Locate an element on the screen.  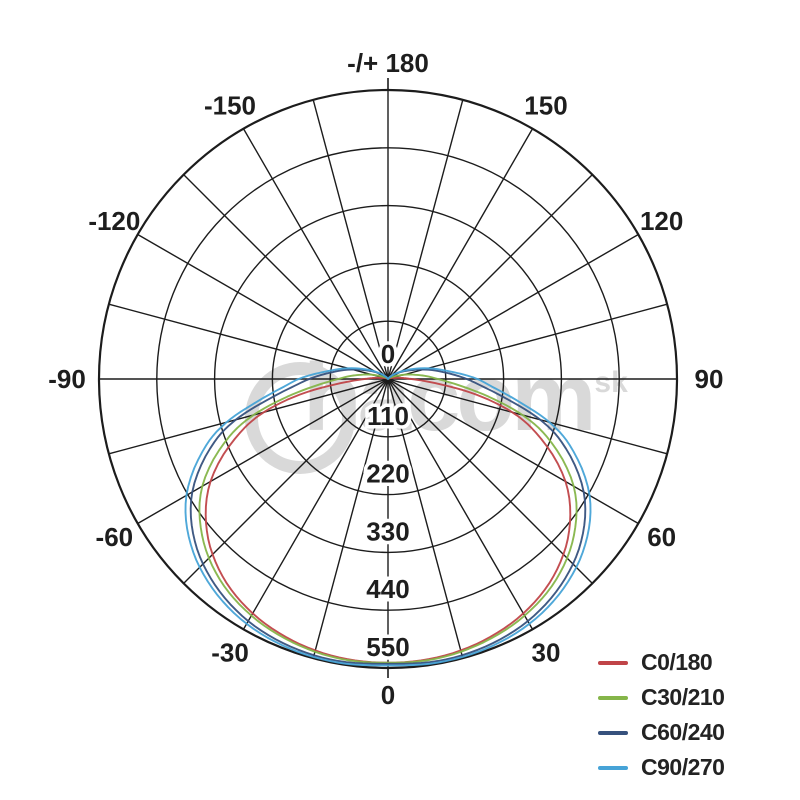
legend-item-C60/240: C60/240 is located at coordinates (661, 732).